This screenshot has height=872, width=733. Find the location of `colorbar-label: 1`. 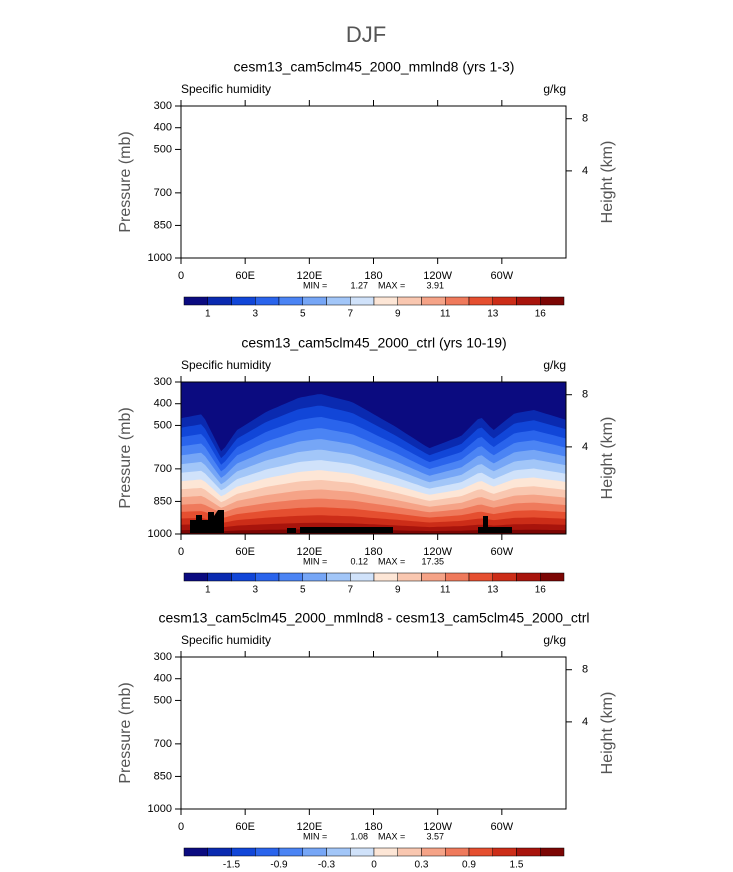

colorbar-label: 1 is located at coordinates (208, 590).